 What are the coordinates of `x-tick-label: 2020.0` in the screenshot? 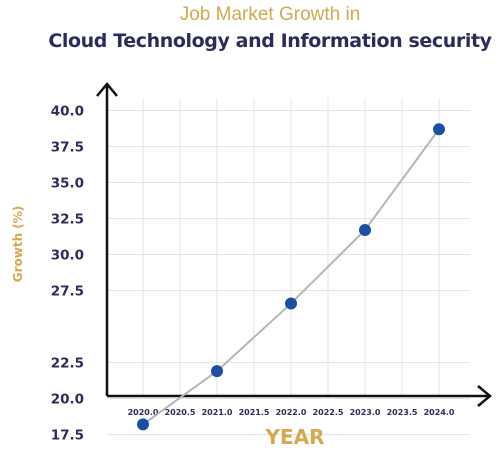 It's located at (143, 412).